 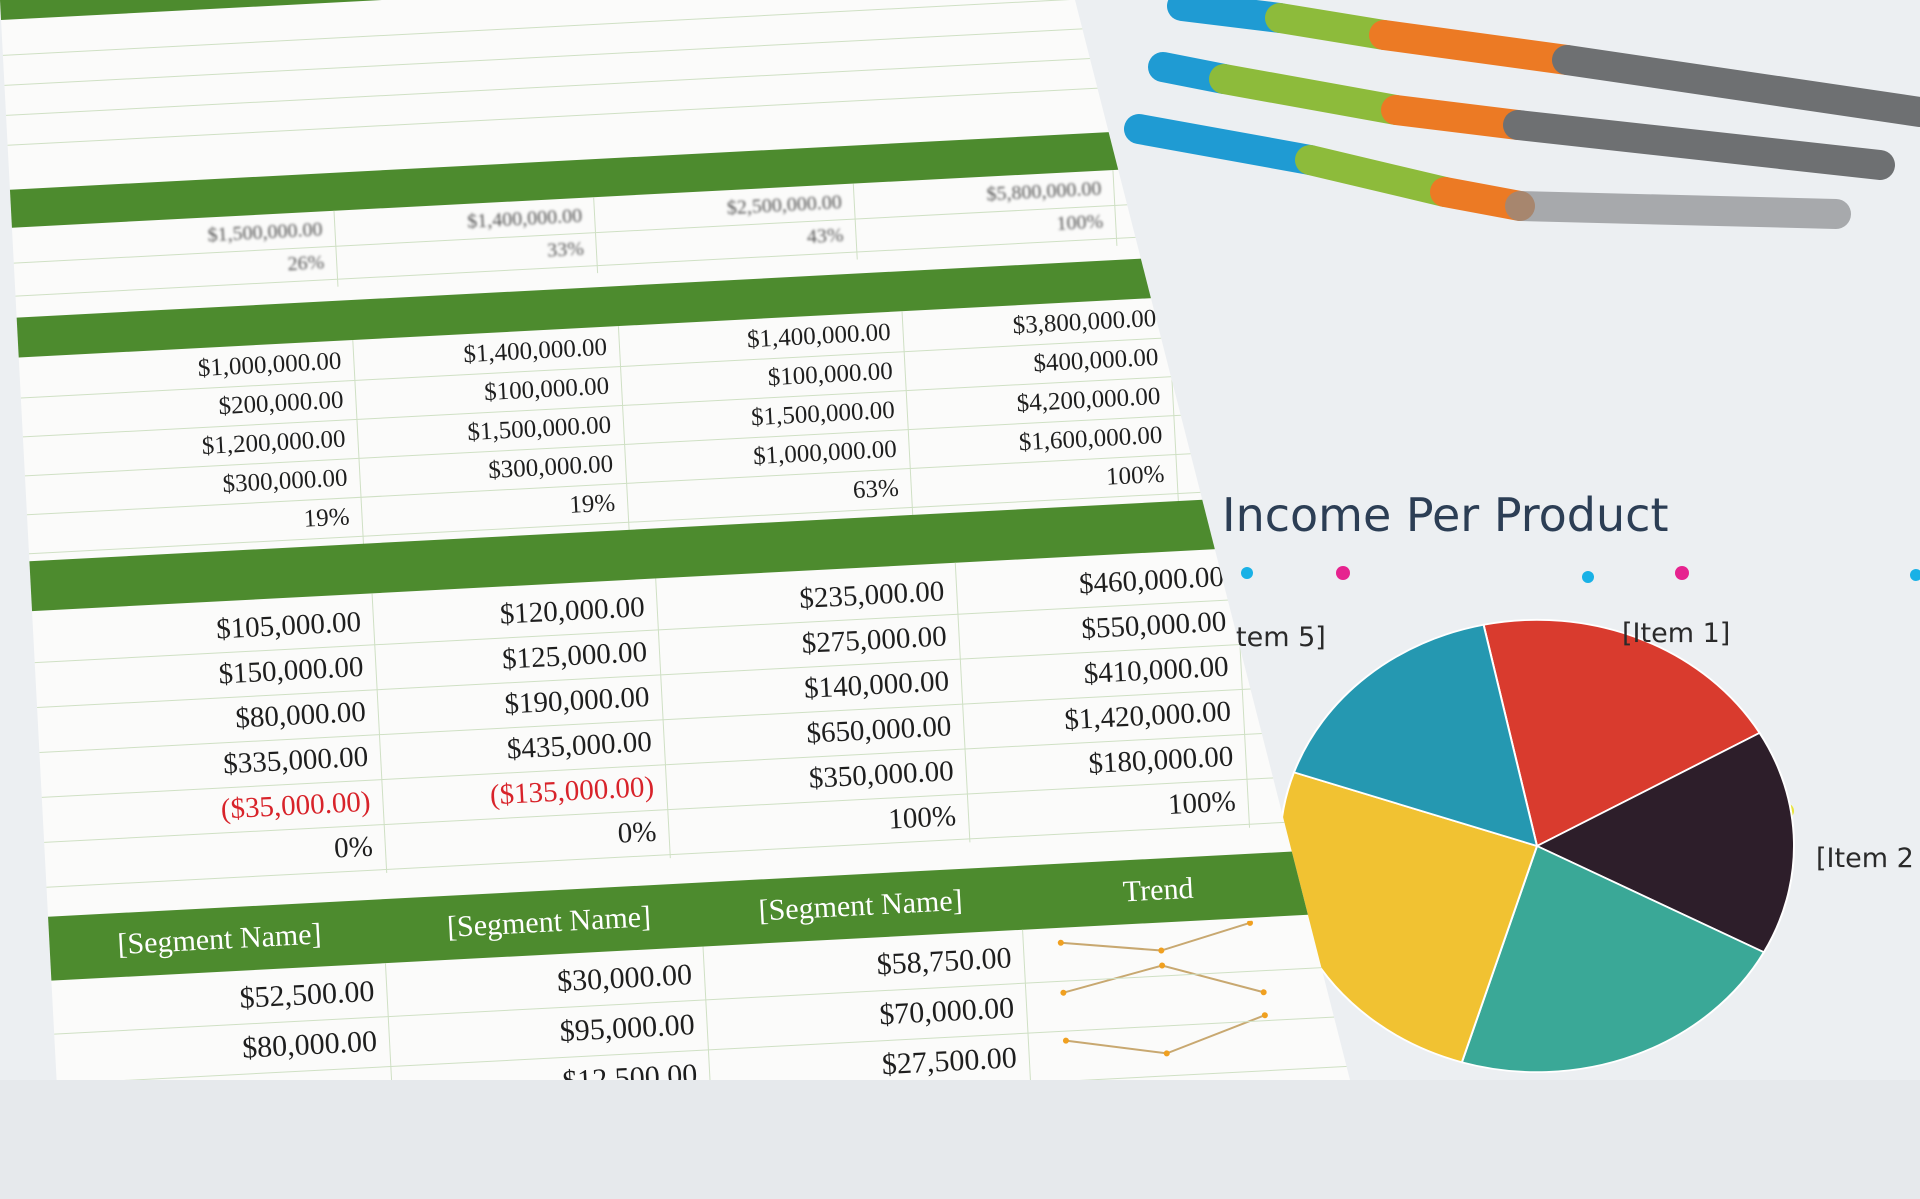 I want to click on table-cell: $70,000.00, so click(x=946, y=1011).